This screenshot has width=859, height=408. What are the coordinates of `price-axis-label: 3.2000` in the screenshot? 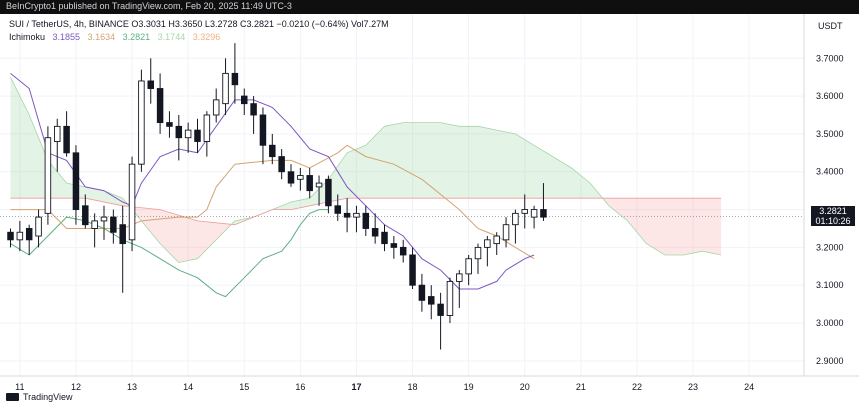 It's located at (830, 247).